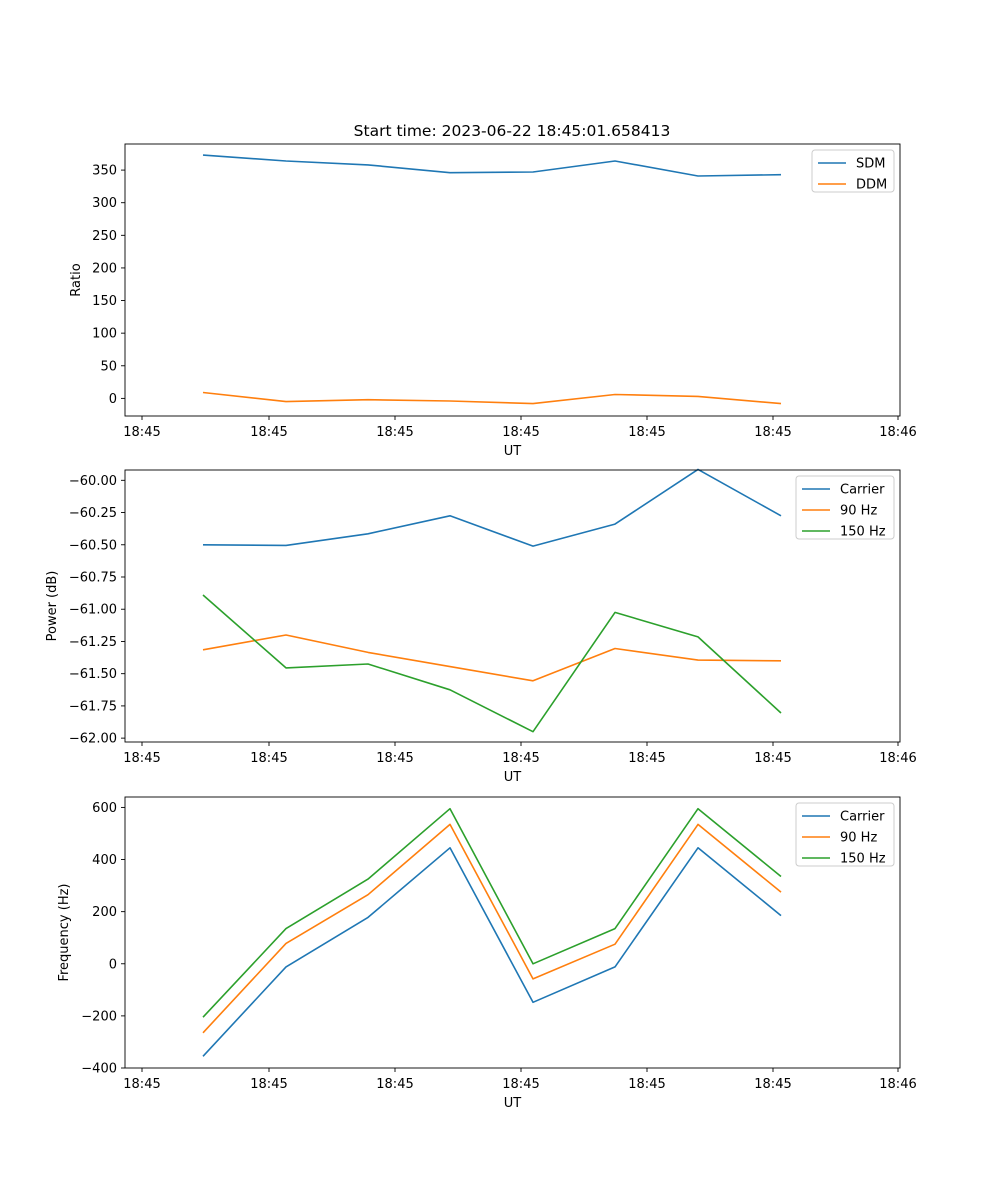 The width and height of the screenshot is (1000, 1200). What do you see at coordinates (93, 739) in the screenshot?
I see `y-tick-label: −62.00` at bounding box center [93, 739].